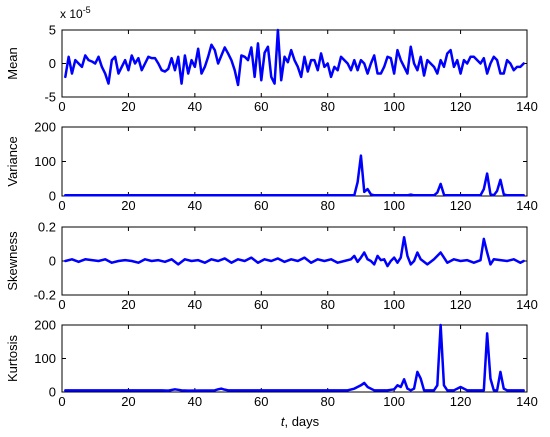 This screenshot has width=550, height=437. I want to click on axis-exponent-label: x 10-5, so click(75, 13).